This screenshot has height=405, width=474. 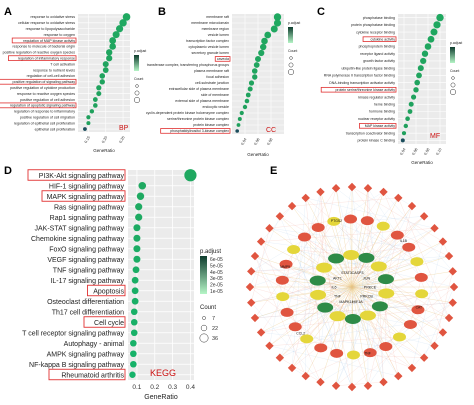 I want to click on category-label: protein phosphatase binding, so click(x=373, y=25).